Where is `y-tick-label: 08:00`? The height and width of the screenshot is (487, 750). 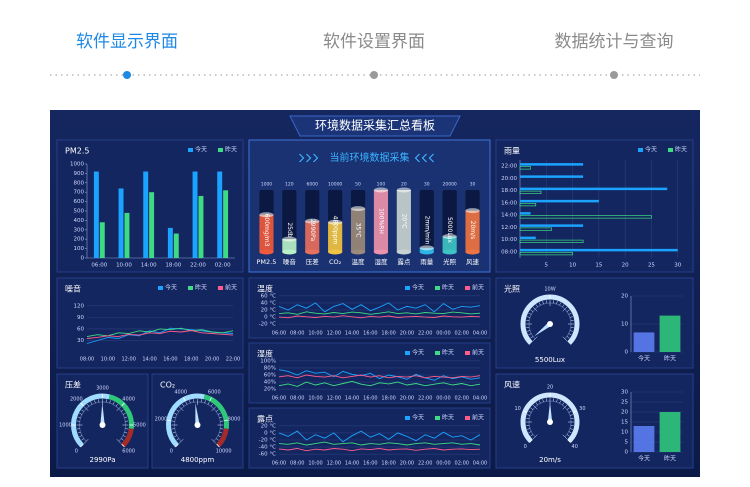 y-tick-label: 08:00 is located at coordinates (509, 252).